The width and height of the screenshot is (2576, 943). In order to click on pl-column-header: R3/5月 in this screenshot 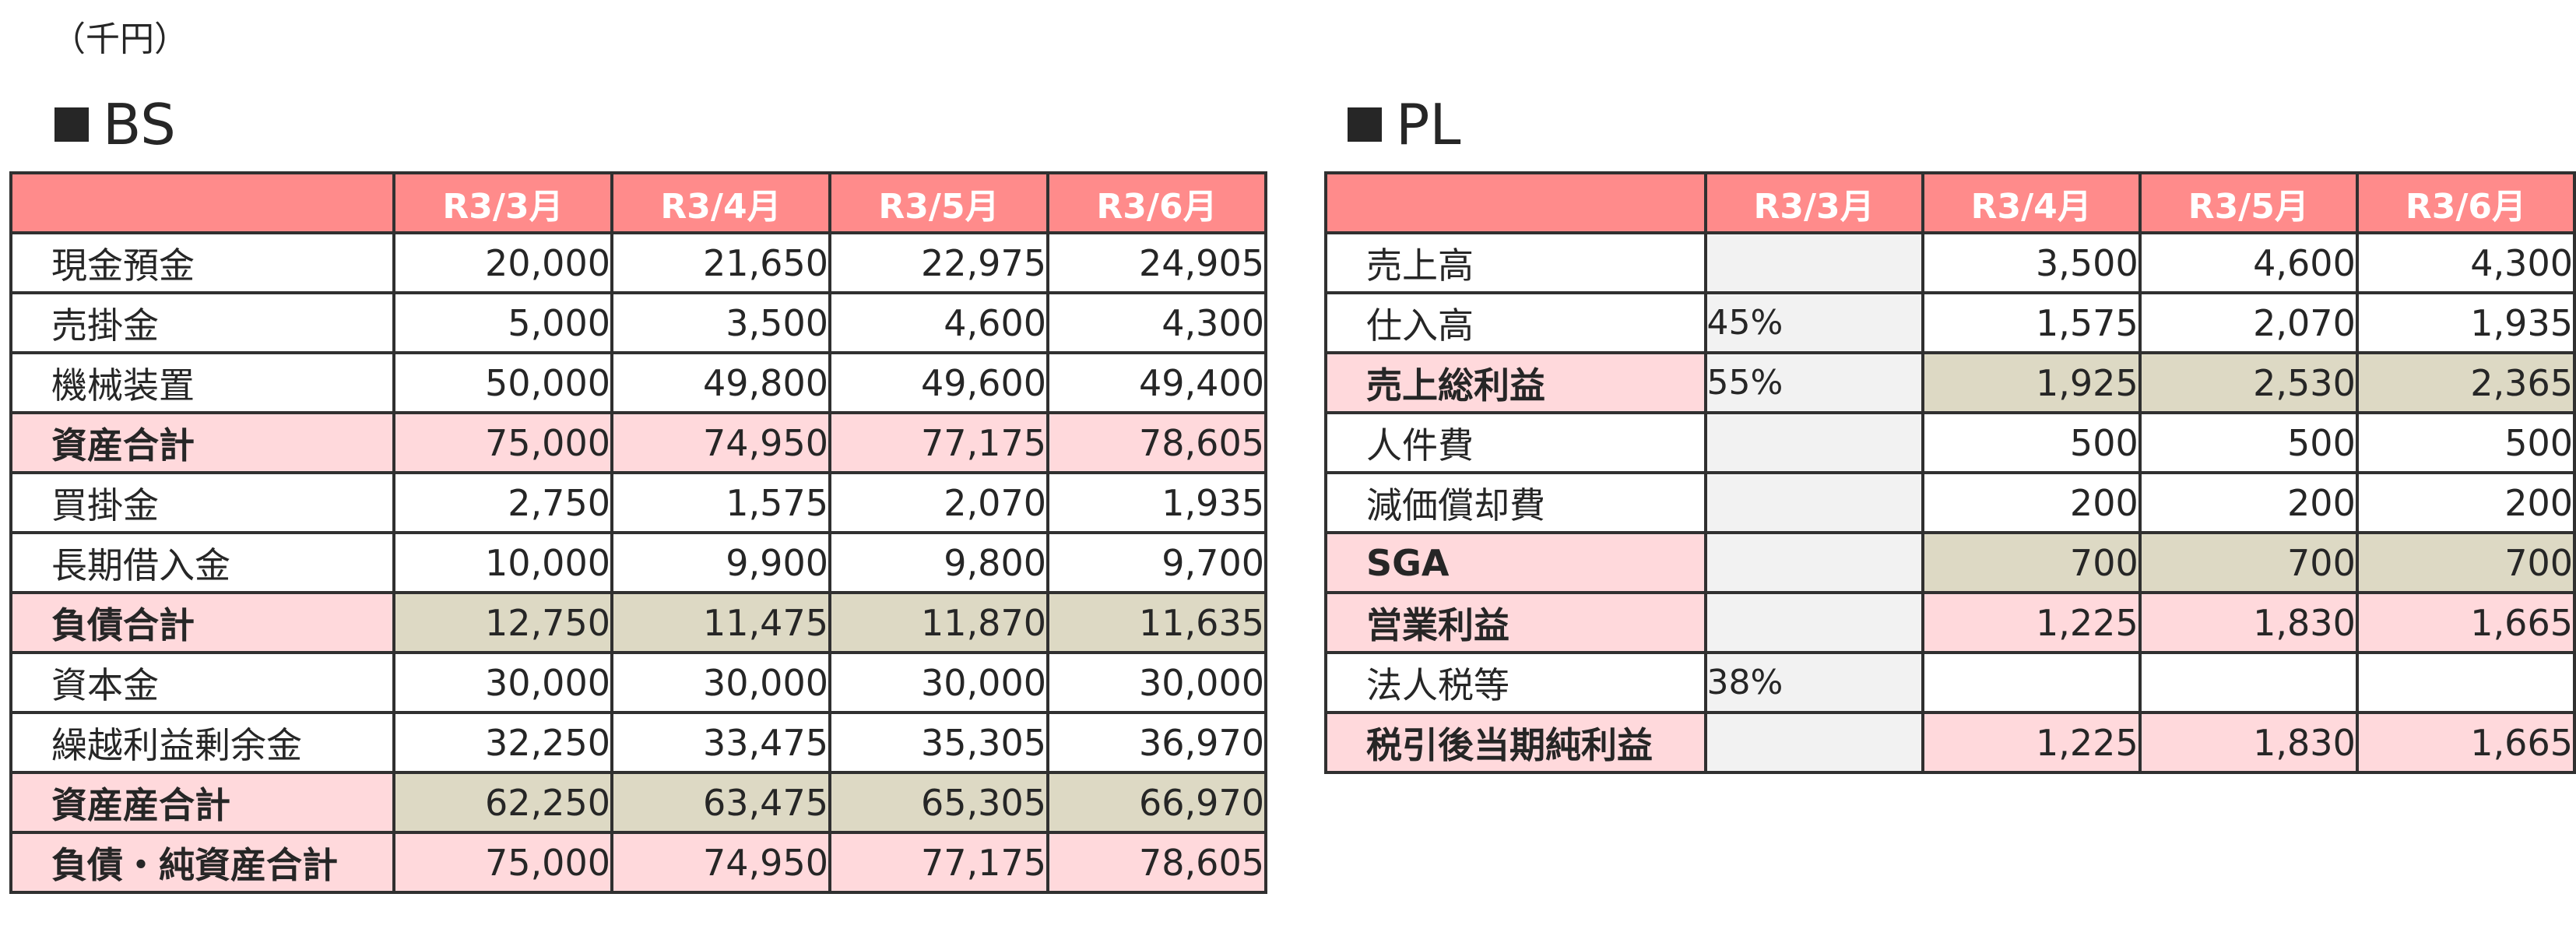, I will do `click(2248, 202)`.